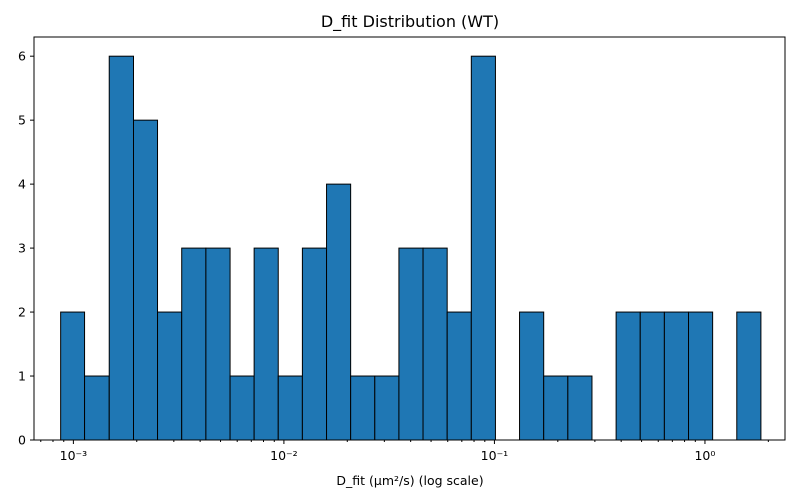 The width and height of the screenshot is (800, 500). Describe the element at coordinates (409, 480) in the screenshot. I see `x-axis-label: D_fit (μm²/s) (log scale)` at that location.